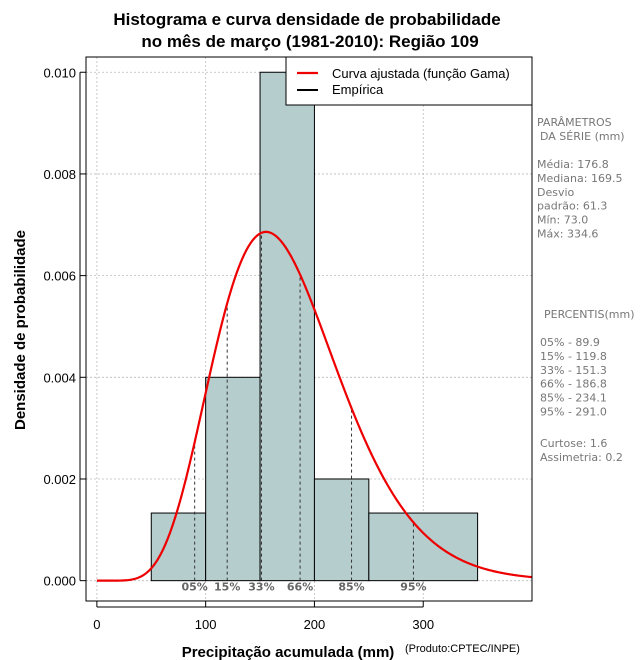  What do you see at coordinates (309, 41) in the screenshot?
I see `chart-title-line2: no mês de março (1981-2010): Região 109` at bounding box center [309, 41].